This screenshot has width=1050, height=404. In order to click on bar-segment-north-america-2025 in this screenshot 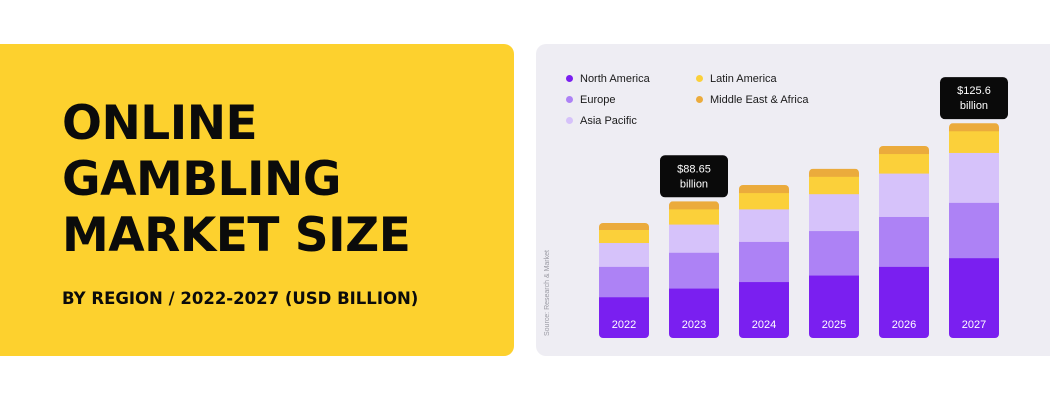, I will do `click(834, 306)`.